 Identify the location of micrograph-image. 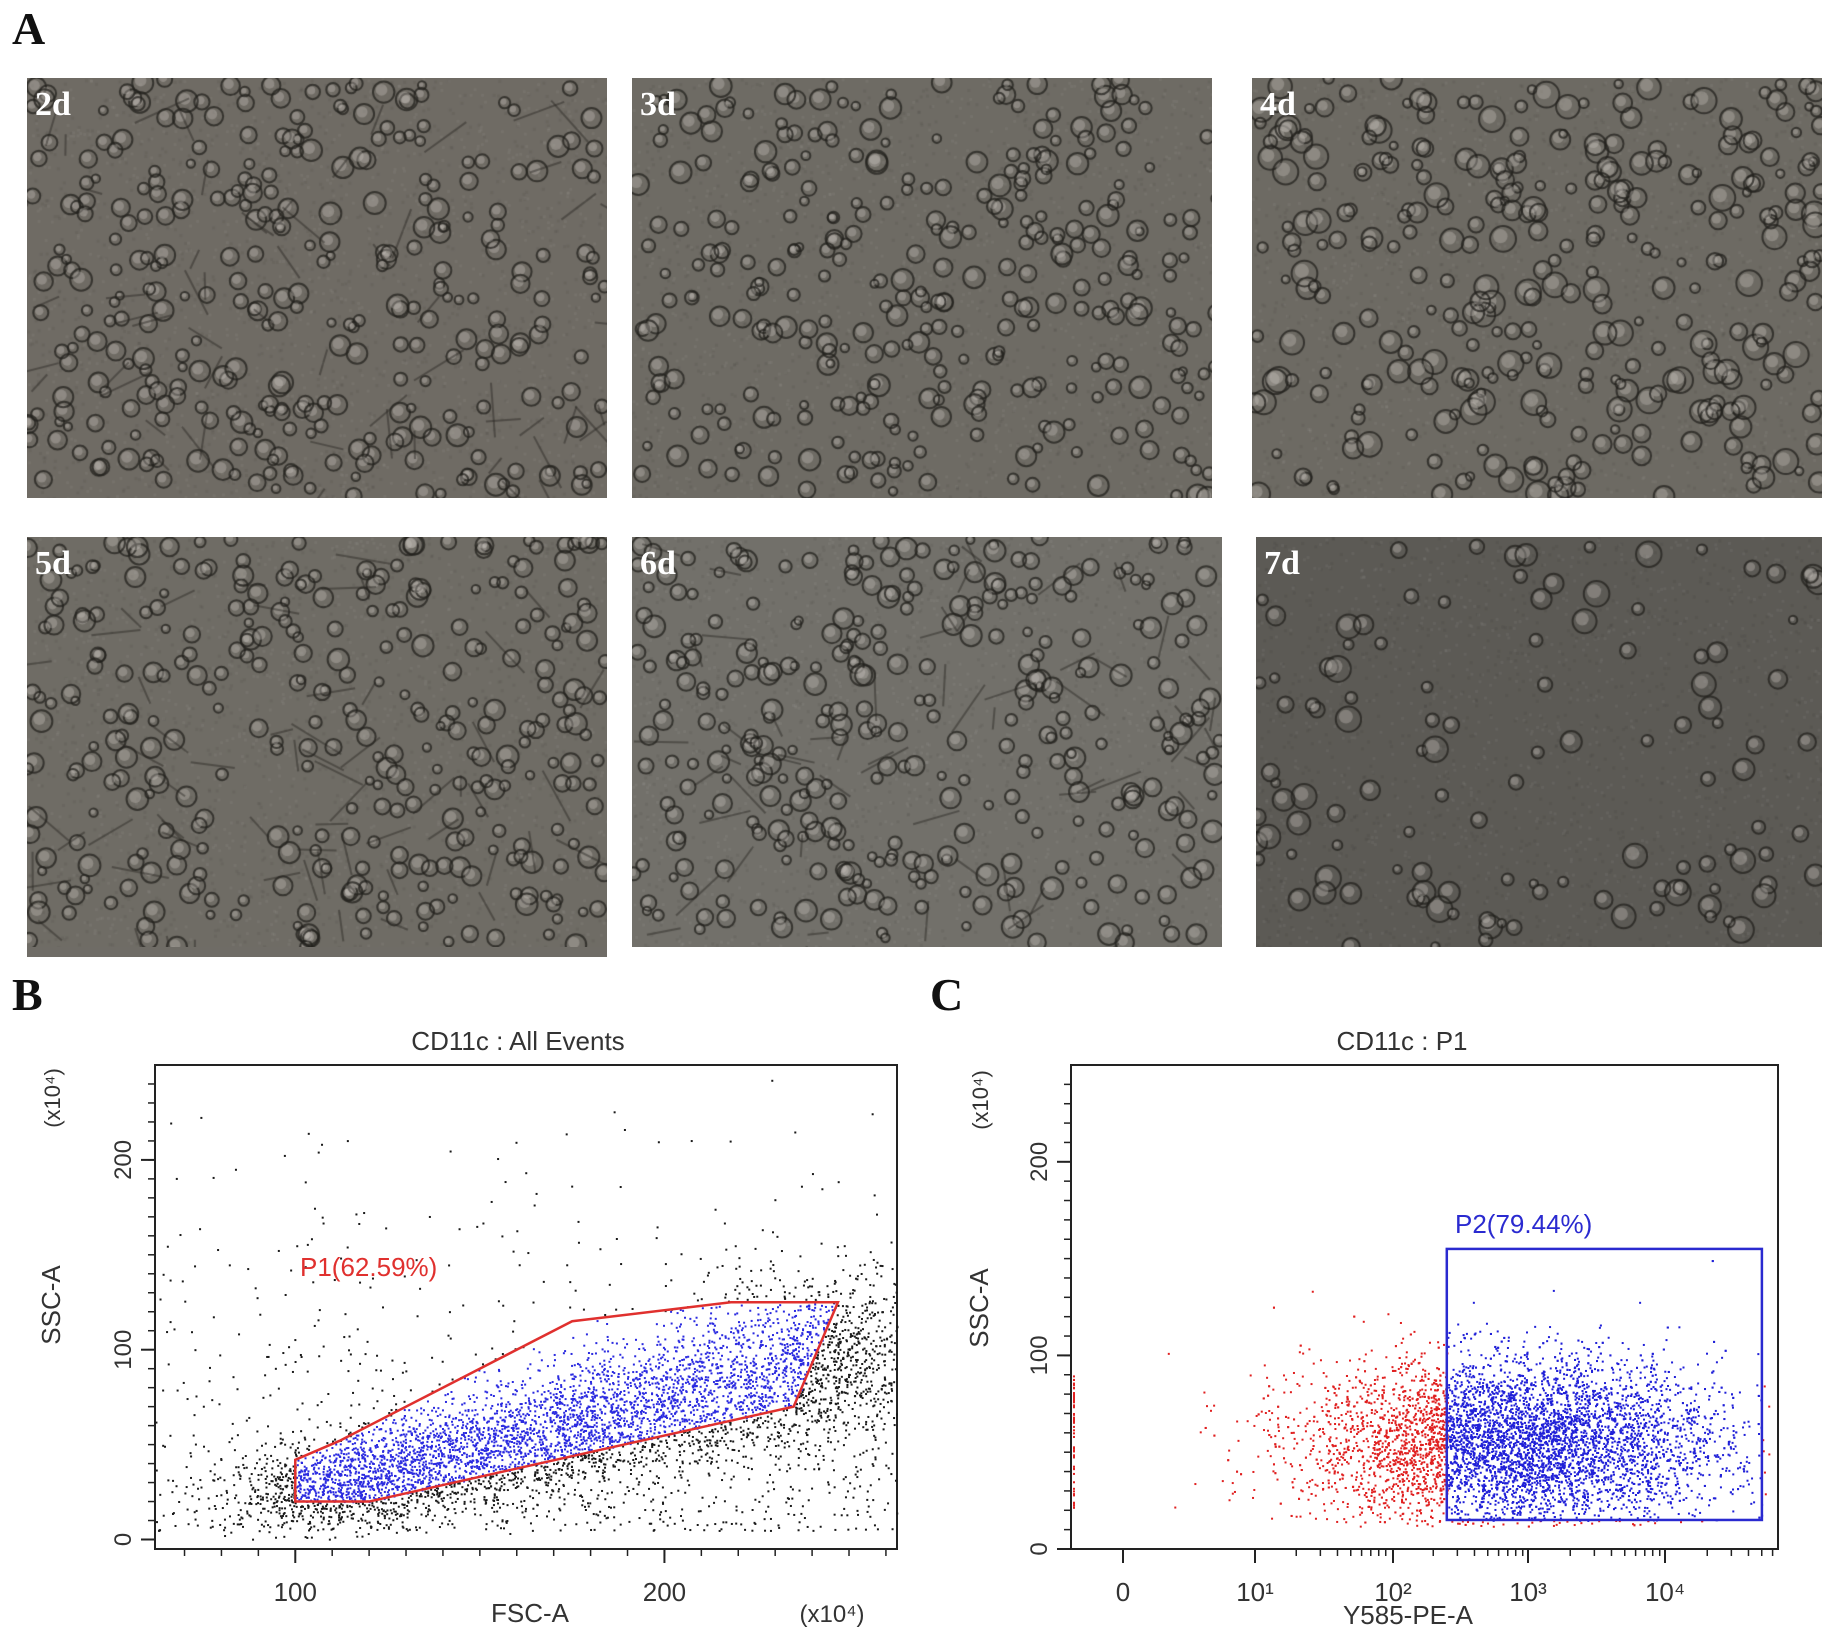
(317, 742).